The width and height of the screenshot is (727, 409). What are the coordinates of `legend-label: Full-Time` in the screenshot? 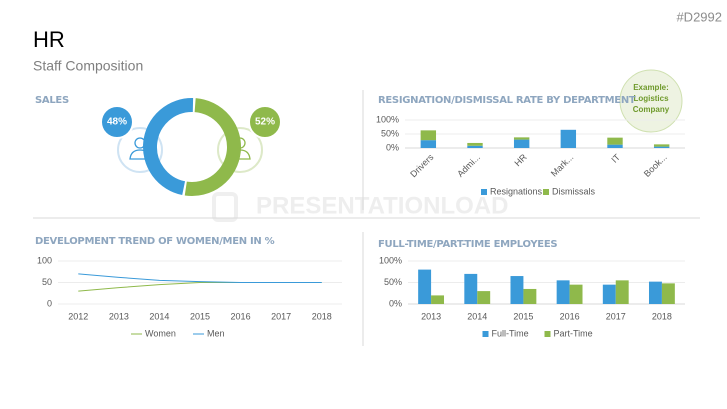 It's located at (510, 333).